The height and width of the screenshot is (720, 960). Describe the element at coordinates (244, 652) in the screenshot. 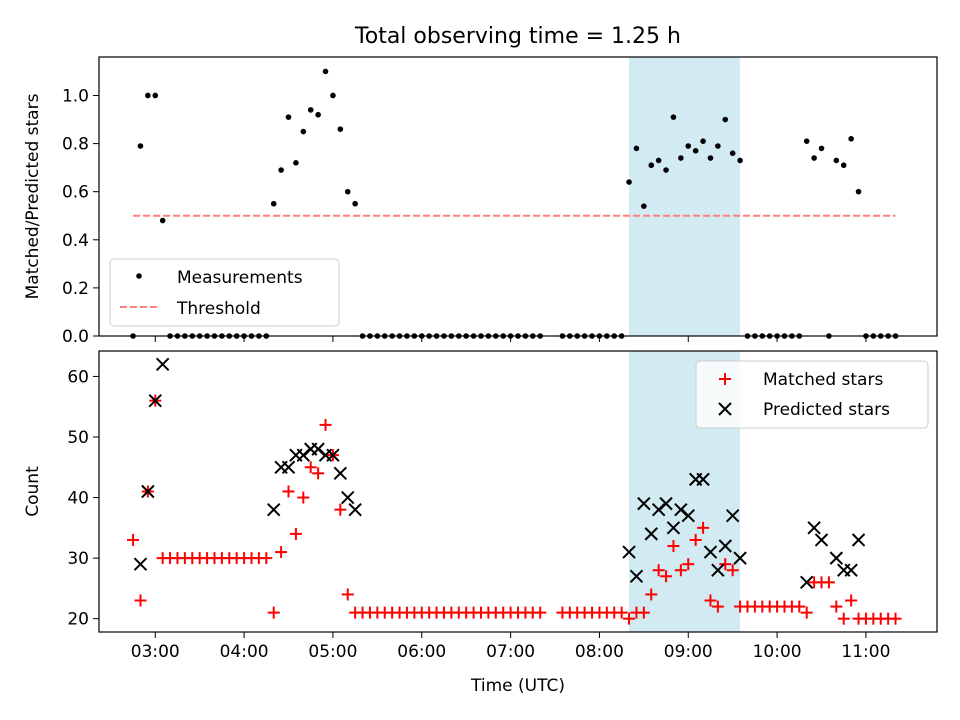

I see `x-tick-label: 04:00` at that location.